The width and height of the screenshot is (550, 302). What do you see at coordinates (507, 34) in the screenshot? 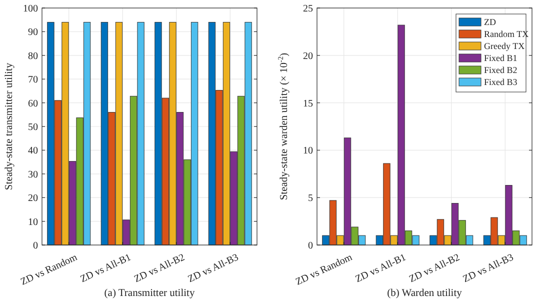
I see `legend-label: Random TX` at bounding box center [507, 34].